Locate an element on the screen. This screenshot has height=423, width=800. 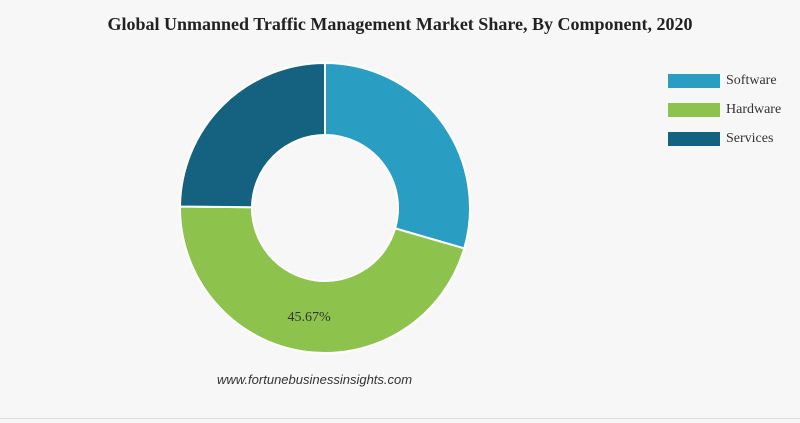
legend-swatch-services is located at coordinates (694, 138).